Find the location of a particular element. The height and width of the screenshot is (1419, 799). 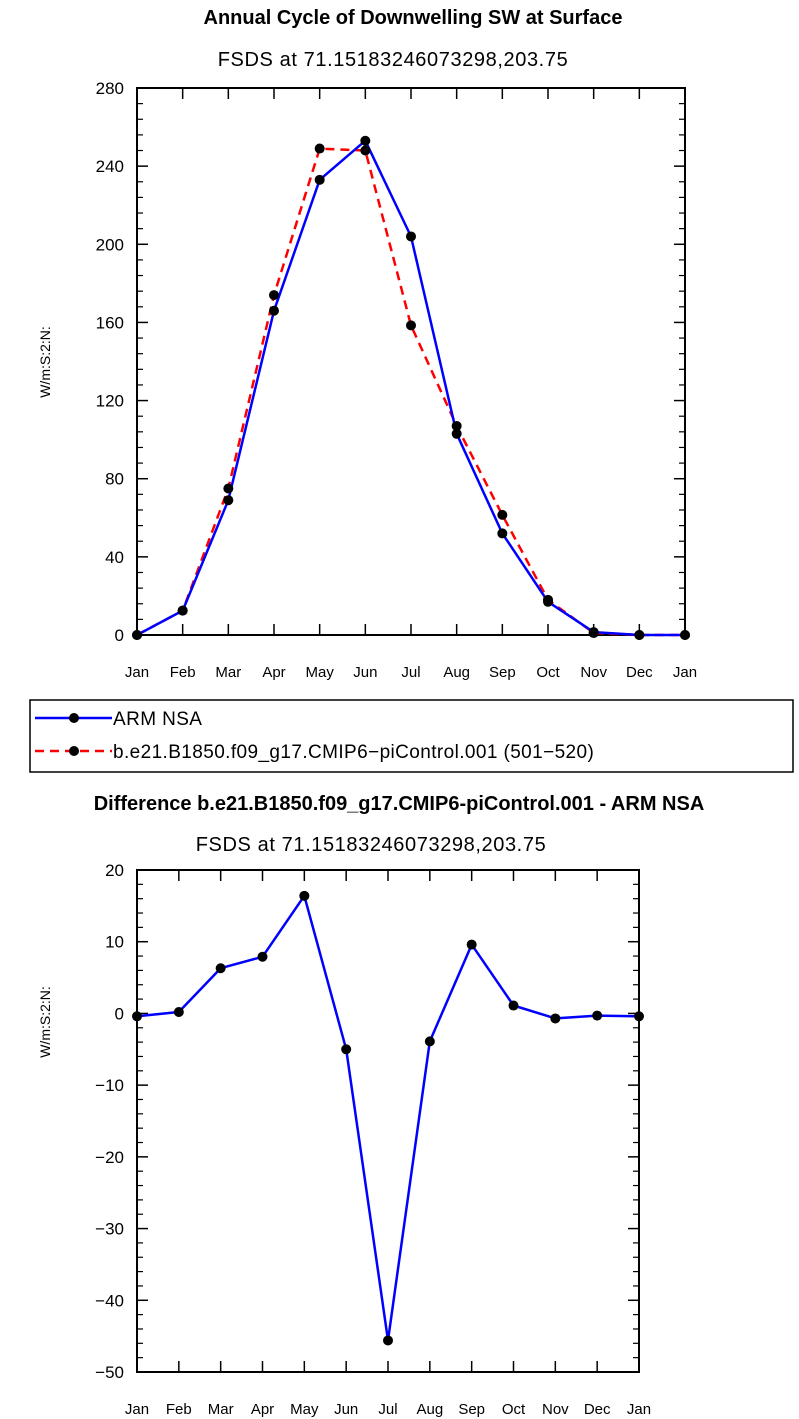

chart1-y-tick-labels: 0 40 80 120 160 200 240 280 is located at coordinates (110, 362).